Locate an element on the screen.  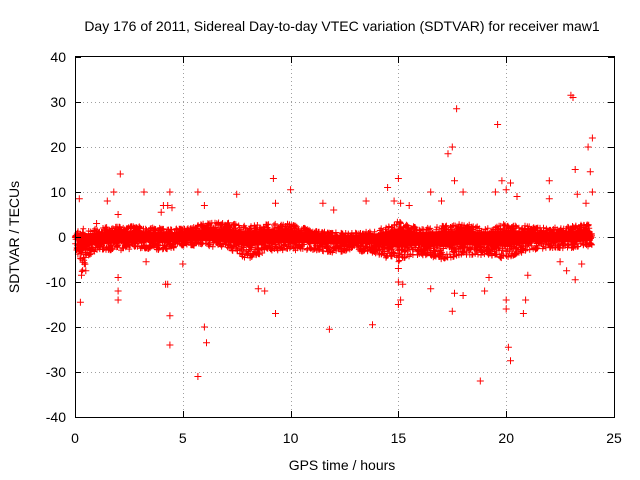
y-tick-label: 10 is located at coordinates (58, 192).